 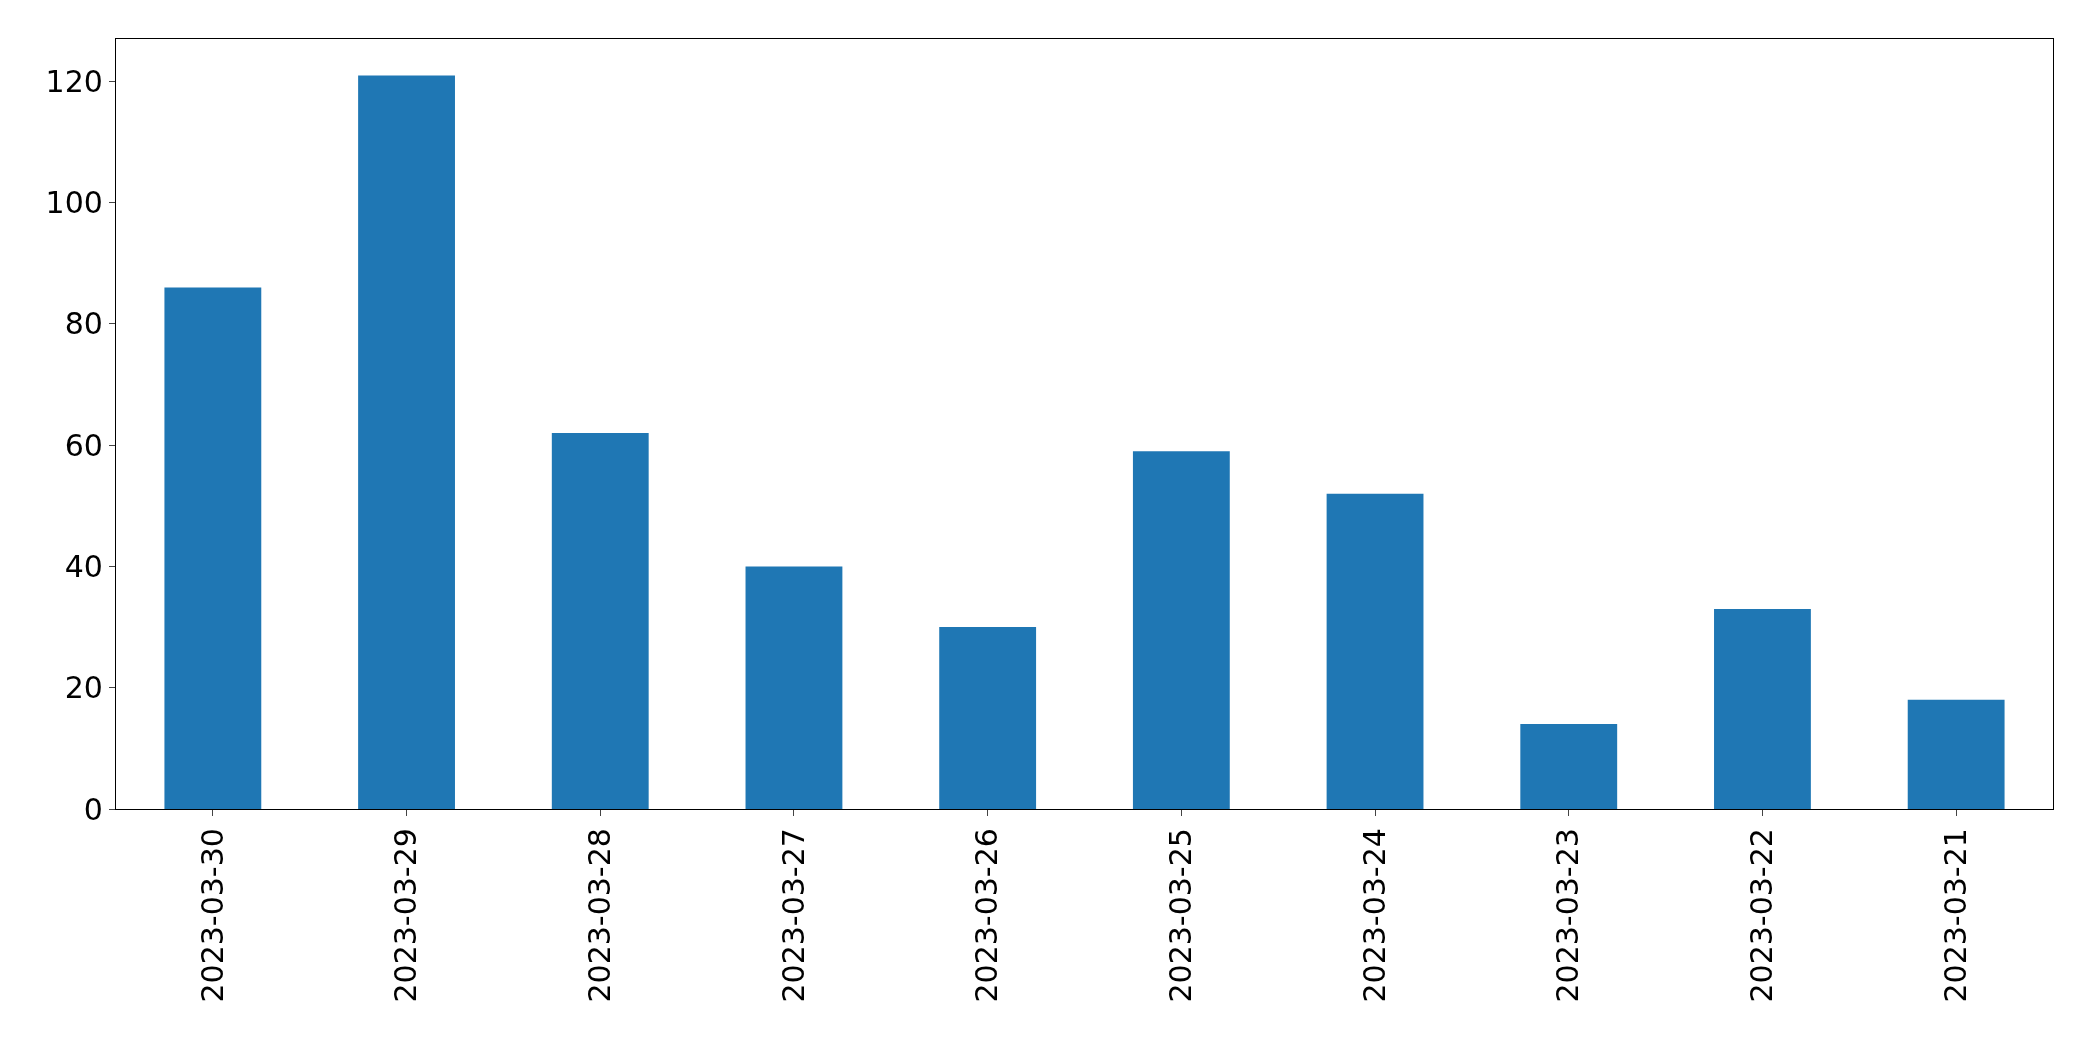 I want to click on x-tick-label: 2023-03-23, so click(x=1568, y=915).